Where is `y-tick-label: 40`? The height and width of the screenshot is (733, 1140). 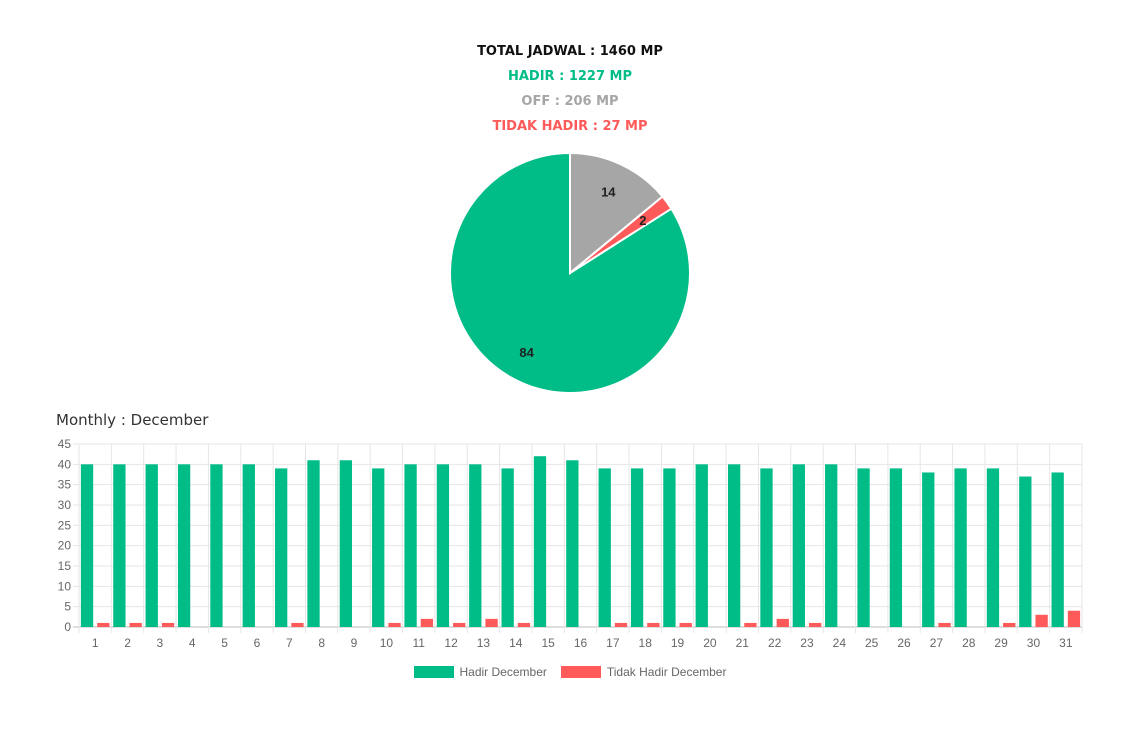
y-tick-label: 40 is located at coordinates (65, 464).